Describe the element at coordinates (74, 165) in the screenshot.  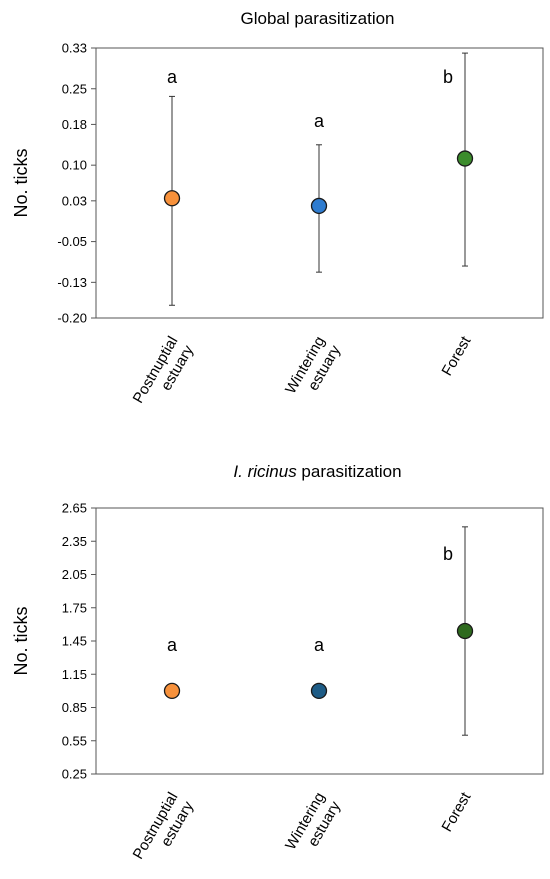
I see `y-tick-label: 0.10` at that location.